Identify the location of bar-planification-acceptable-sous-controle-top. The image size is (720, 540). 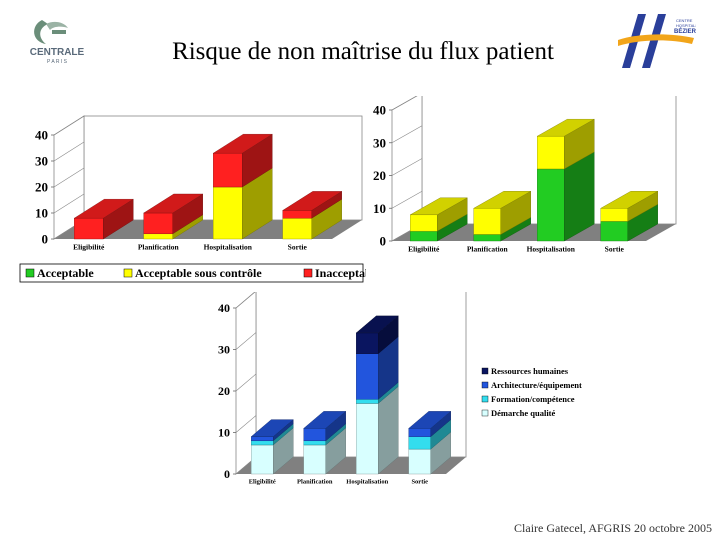
(502, 200).